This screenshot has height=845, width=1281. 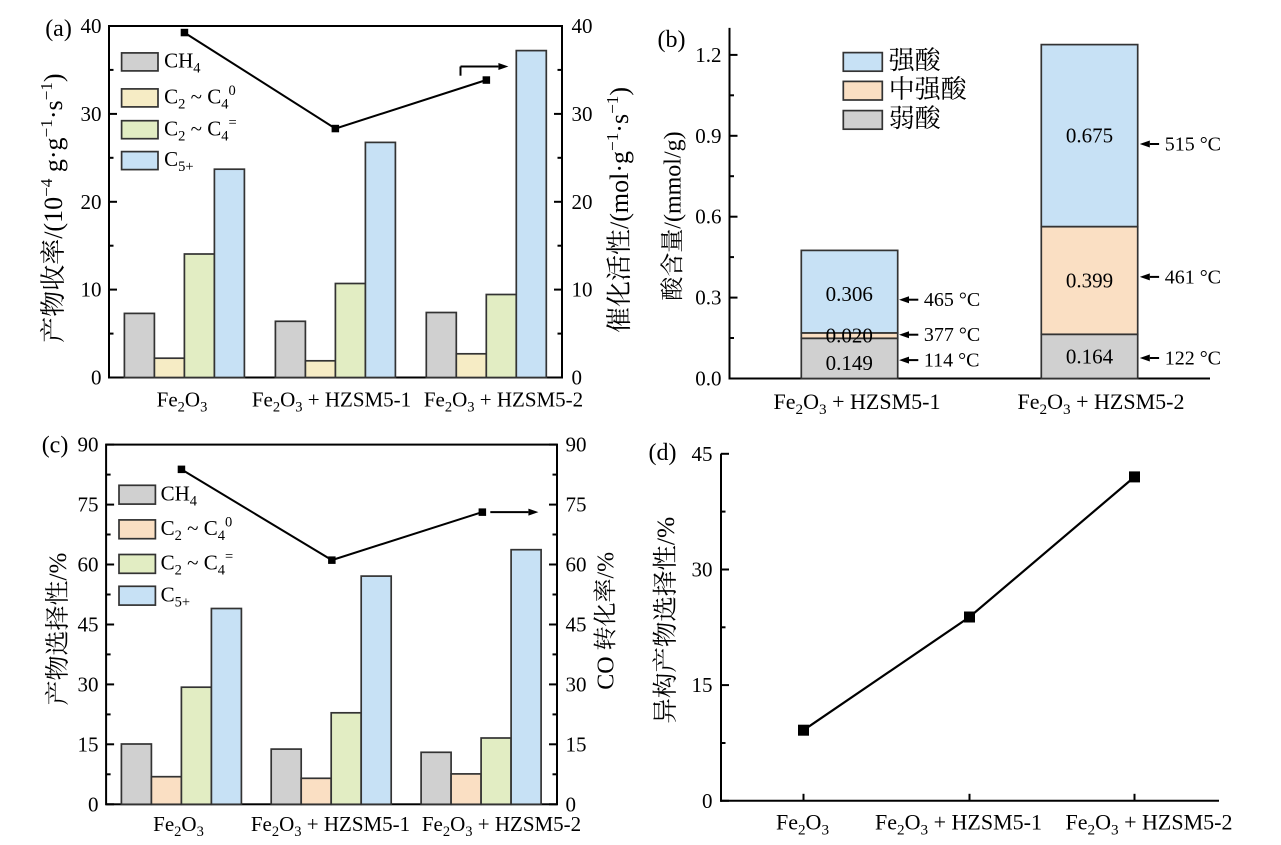 What do you see at coordinates (708, 379) in the screenshot?
I see `svg-text: 0.0` at bounding box center [708, 379].